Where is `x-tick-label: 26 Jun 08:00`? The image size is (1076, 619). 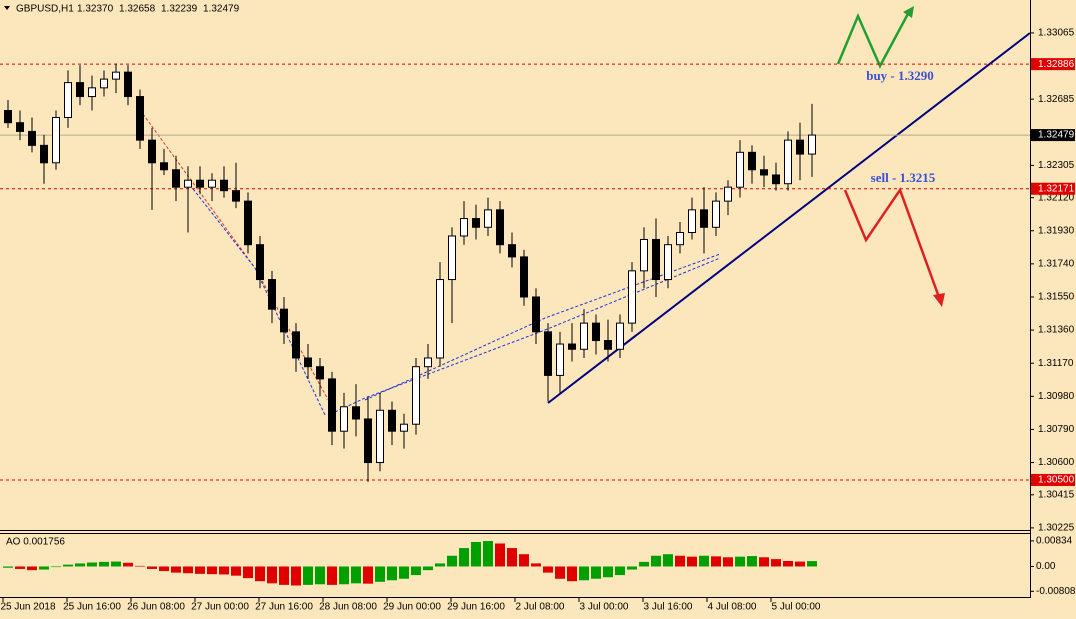 x-tick-label: 26 Jun 08:00 is located at coordinates (156, 607).